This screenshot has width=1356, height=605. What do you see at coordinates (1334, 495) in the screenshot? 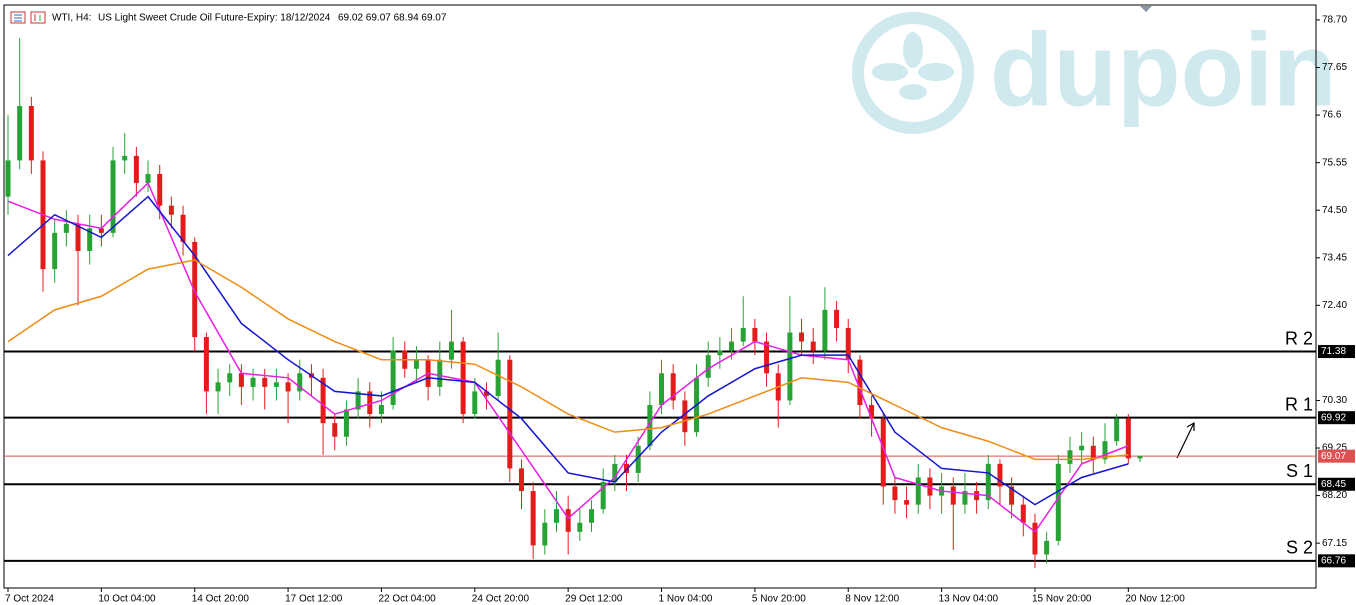
I see `y-tick-label: 68.20` at bounding box center [1334, 495].